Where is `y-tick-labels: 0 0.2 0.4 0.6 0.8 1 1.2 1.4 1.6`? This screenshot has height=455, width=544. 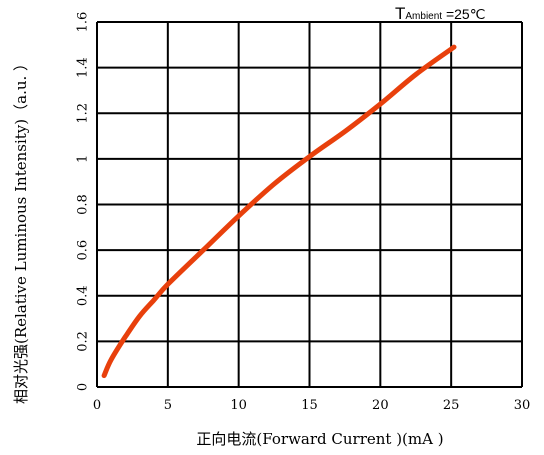 y-tick-labels: 0 0.2 0.4 0.6 0.8 1 1.2 1.4 1.6 is located at coordinates (83, 201).